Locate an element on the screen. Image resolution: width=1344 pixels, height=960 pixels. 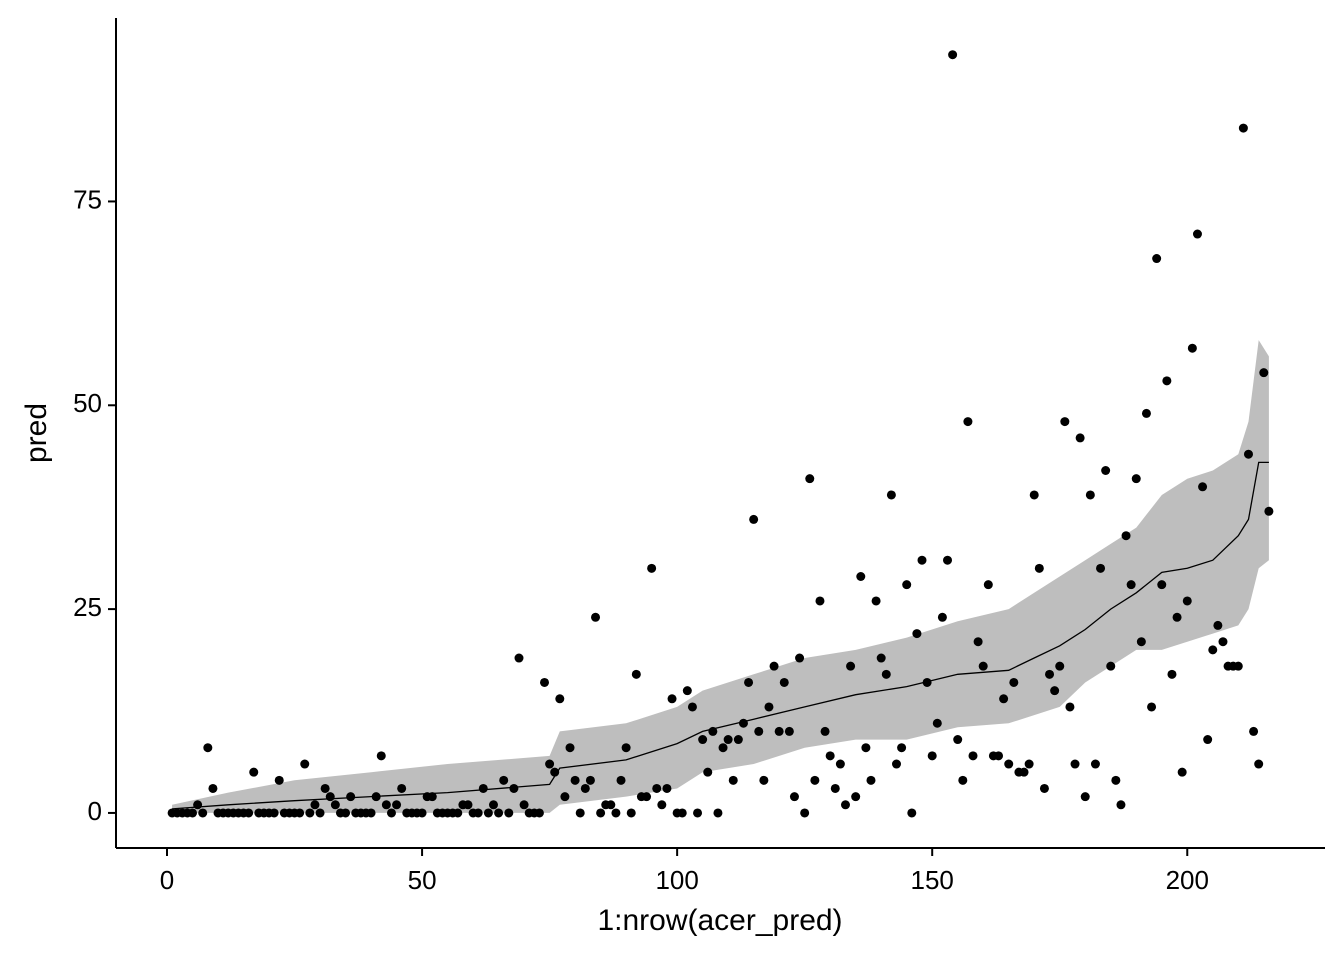
y-axis-title: pred is located at coordinates (36, 433).